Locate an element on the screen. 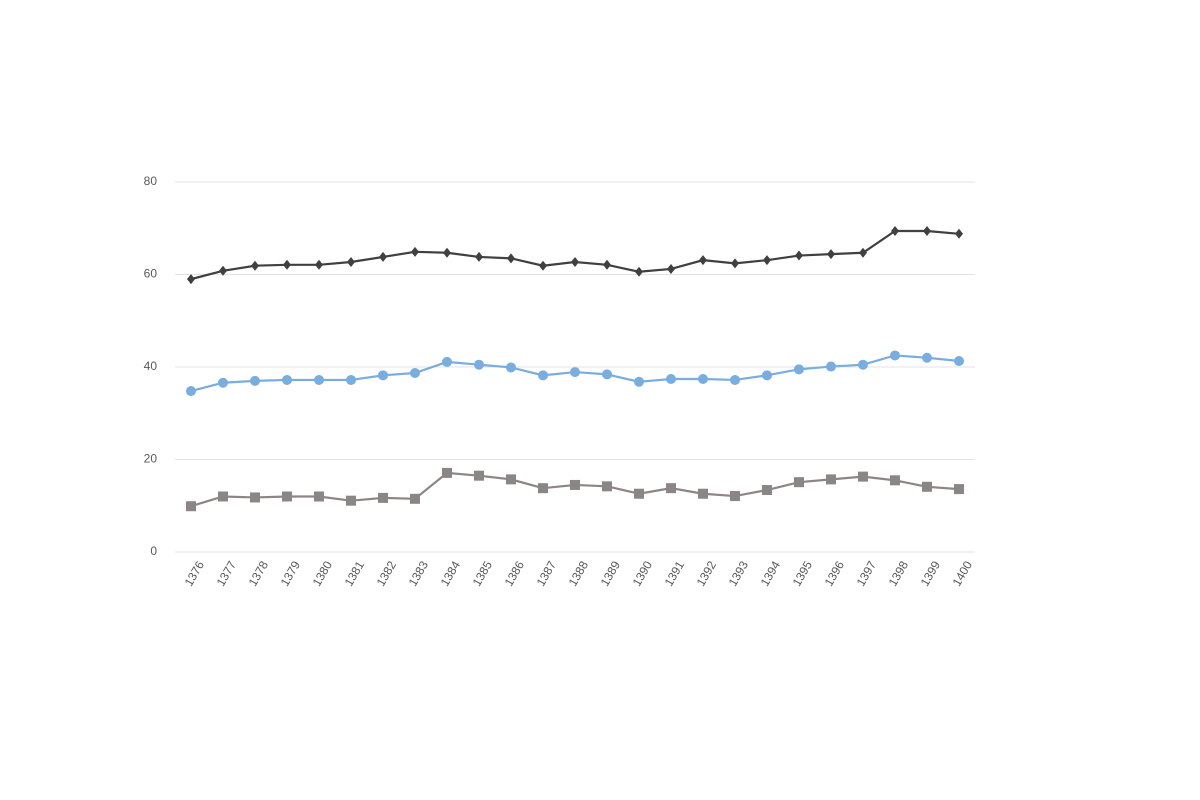 This screenshot has width=1200, height=800. x-tick-label: 1387 is located at coordinates (547, 573).